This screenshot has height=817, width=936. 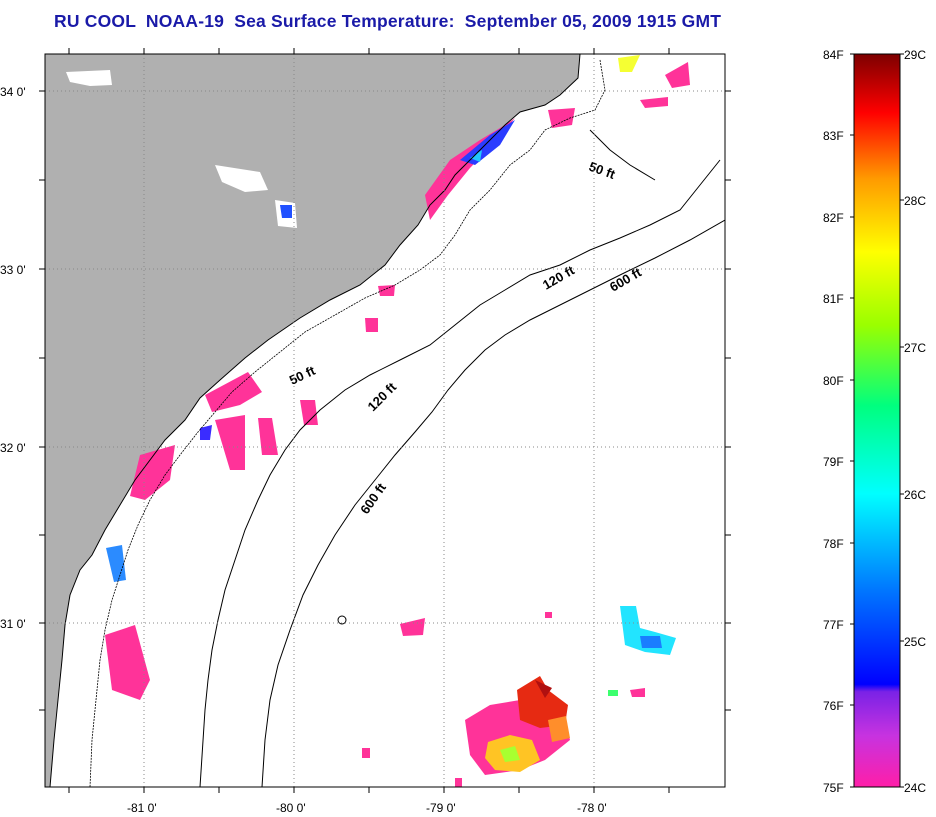 I want to click on lon-label: -81 0', so click(x=142, y=808).